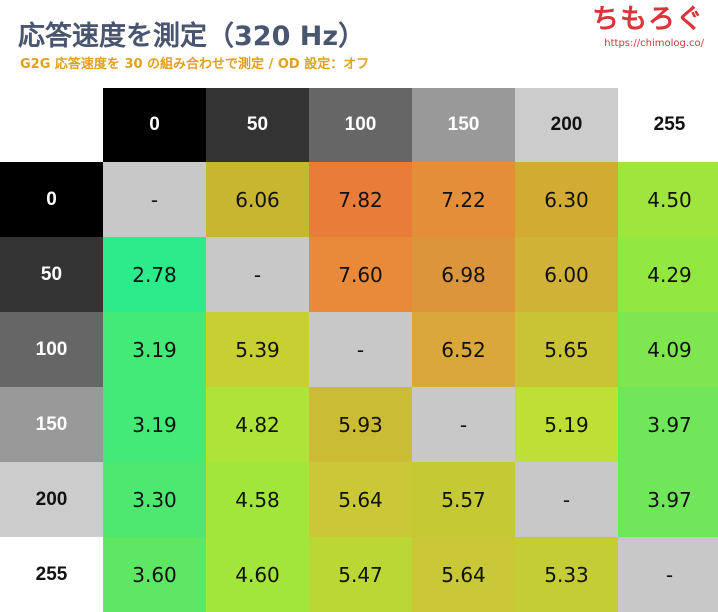 The image size is (718, 612). I want to click on heatmap-cell: 7.82, so click(360, 199).